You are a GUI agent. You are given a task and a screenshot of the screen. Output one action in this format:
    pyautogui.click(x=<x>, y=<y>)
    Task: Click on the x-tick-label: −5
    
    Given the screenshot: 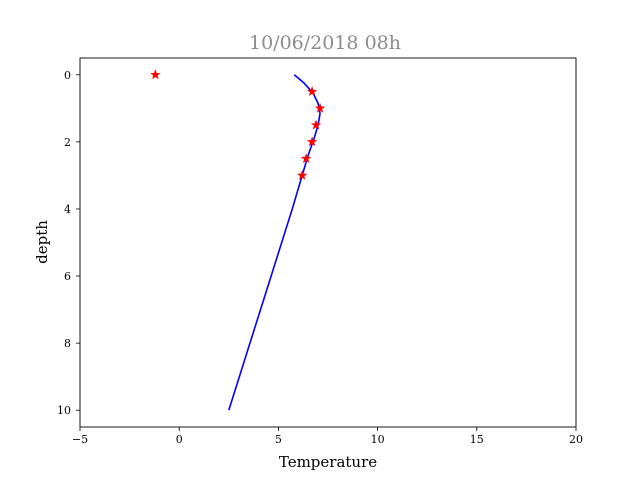 What is the action you would take?
    pyautogui.click(x=80, y=439)
    